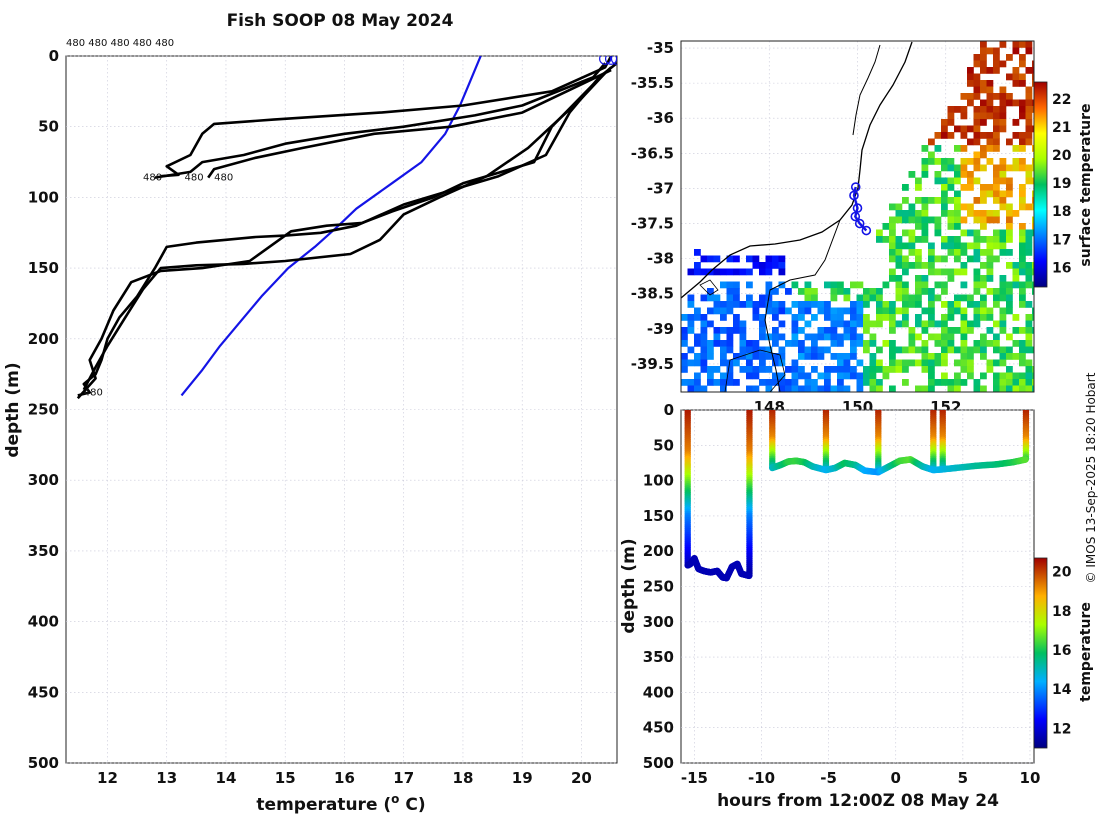  I want to click on label-480: 480, so click(193, 177).